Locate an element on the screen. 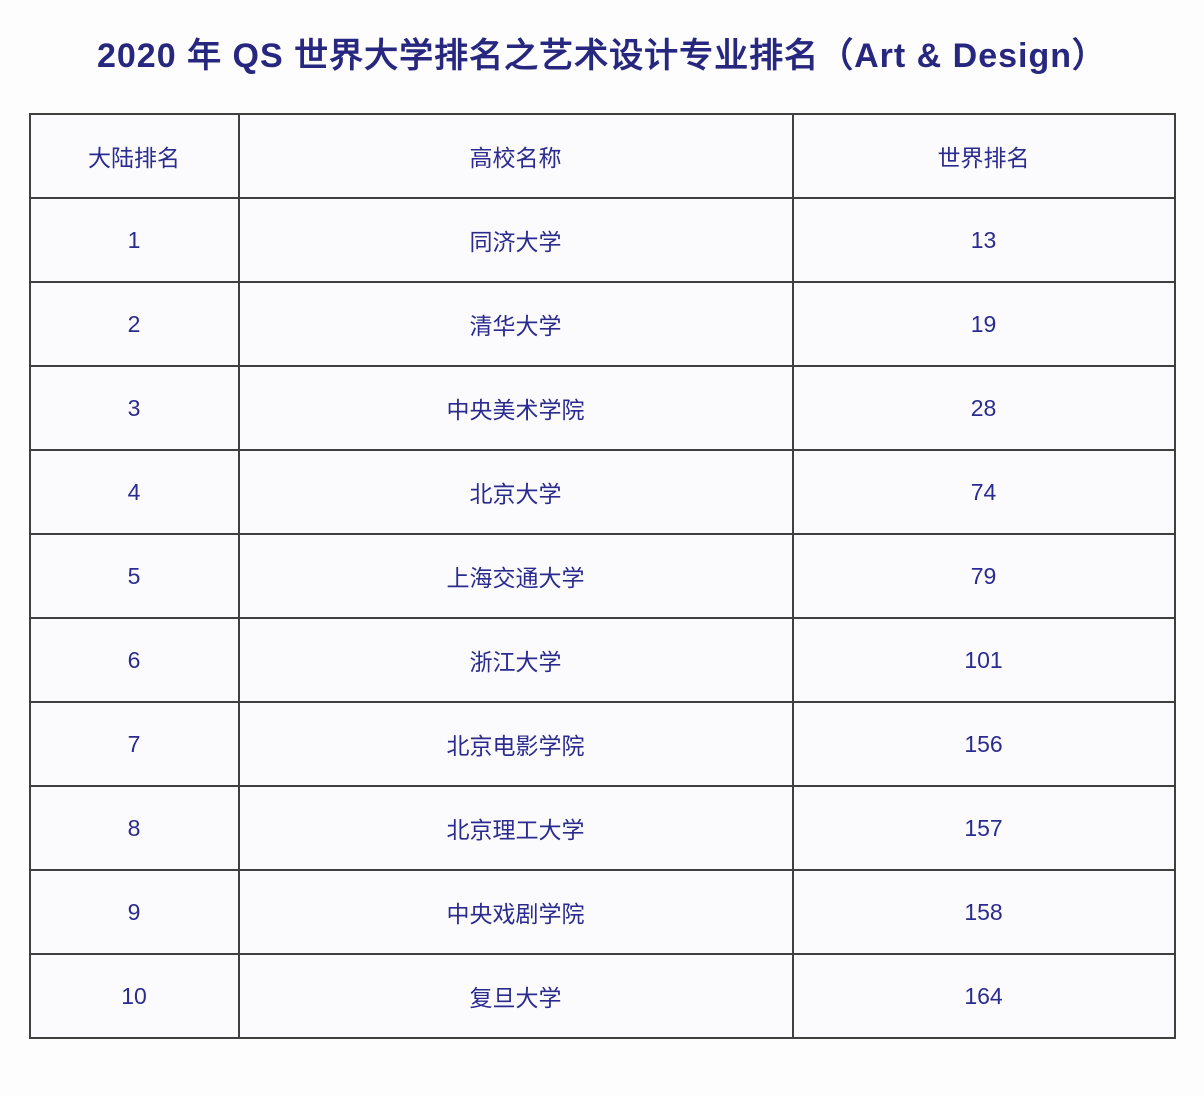  table-header-row: 大陆排名 高校名称 世界排名 is located at coordinates (602, 156).